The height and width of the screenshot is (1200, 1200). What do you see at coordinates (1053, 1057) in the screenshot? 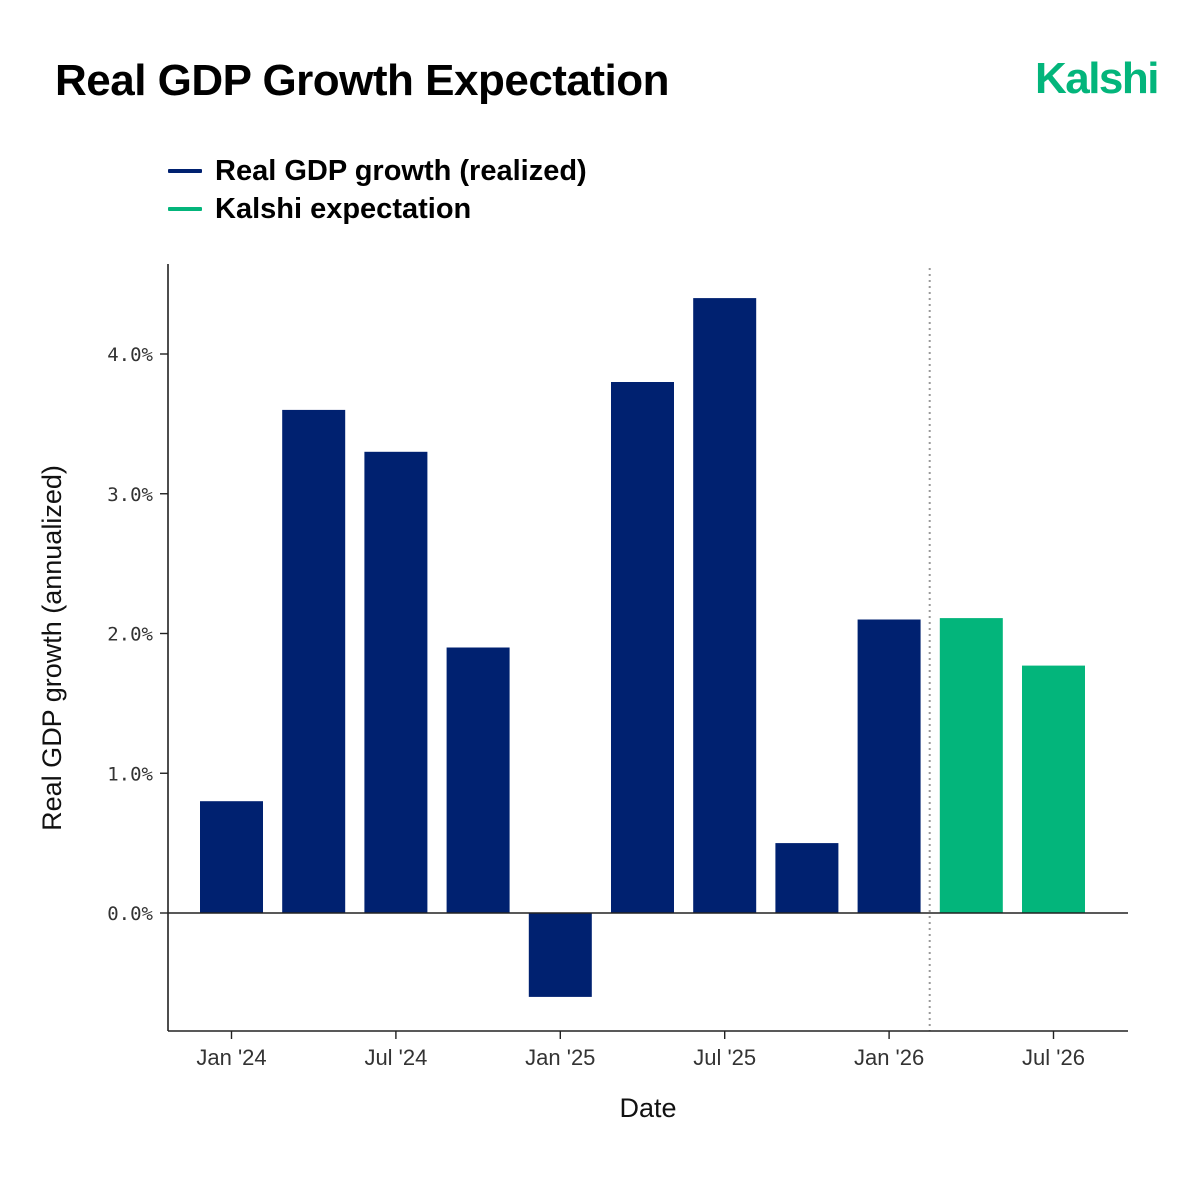
I see `x-tick-label: Jul '26` at bounding box center [1053, 1057].